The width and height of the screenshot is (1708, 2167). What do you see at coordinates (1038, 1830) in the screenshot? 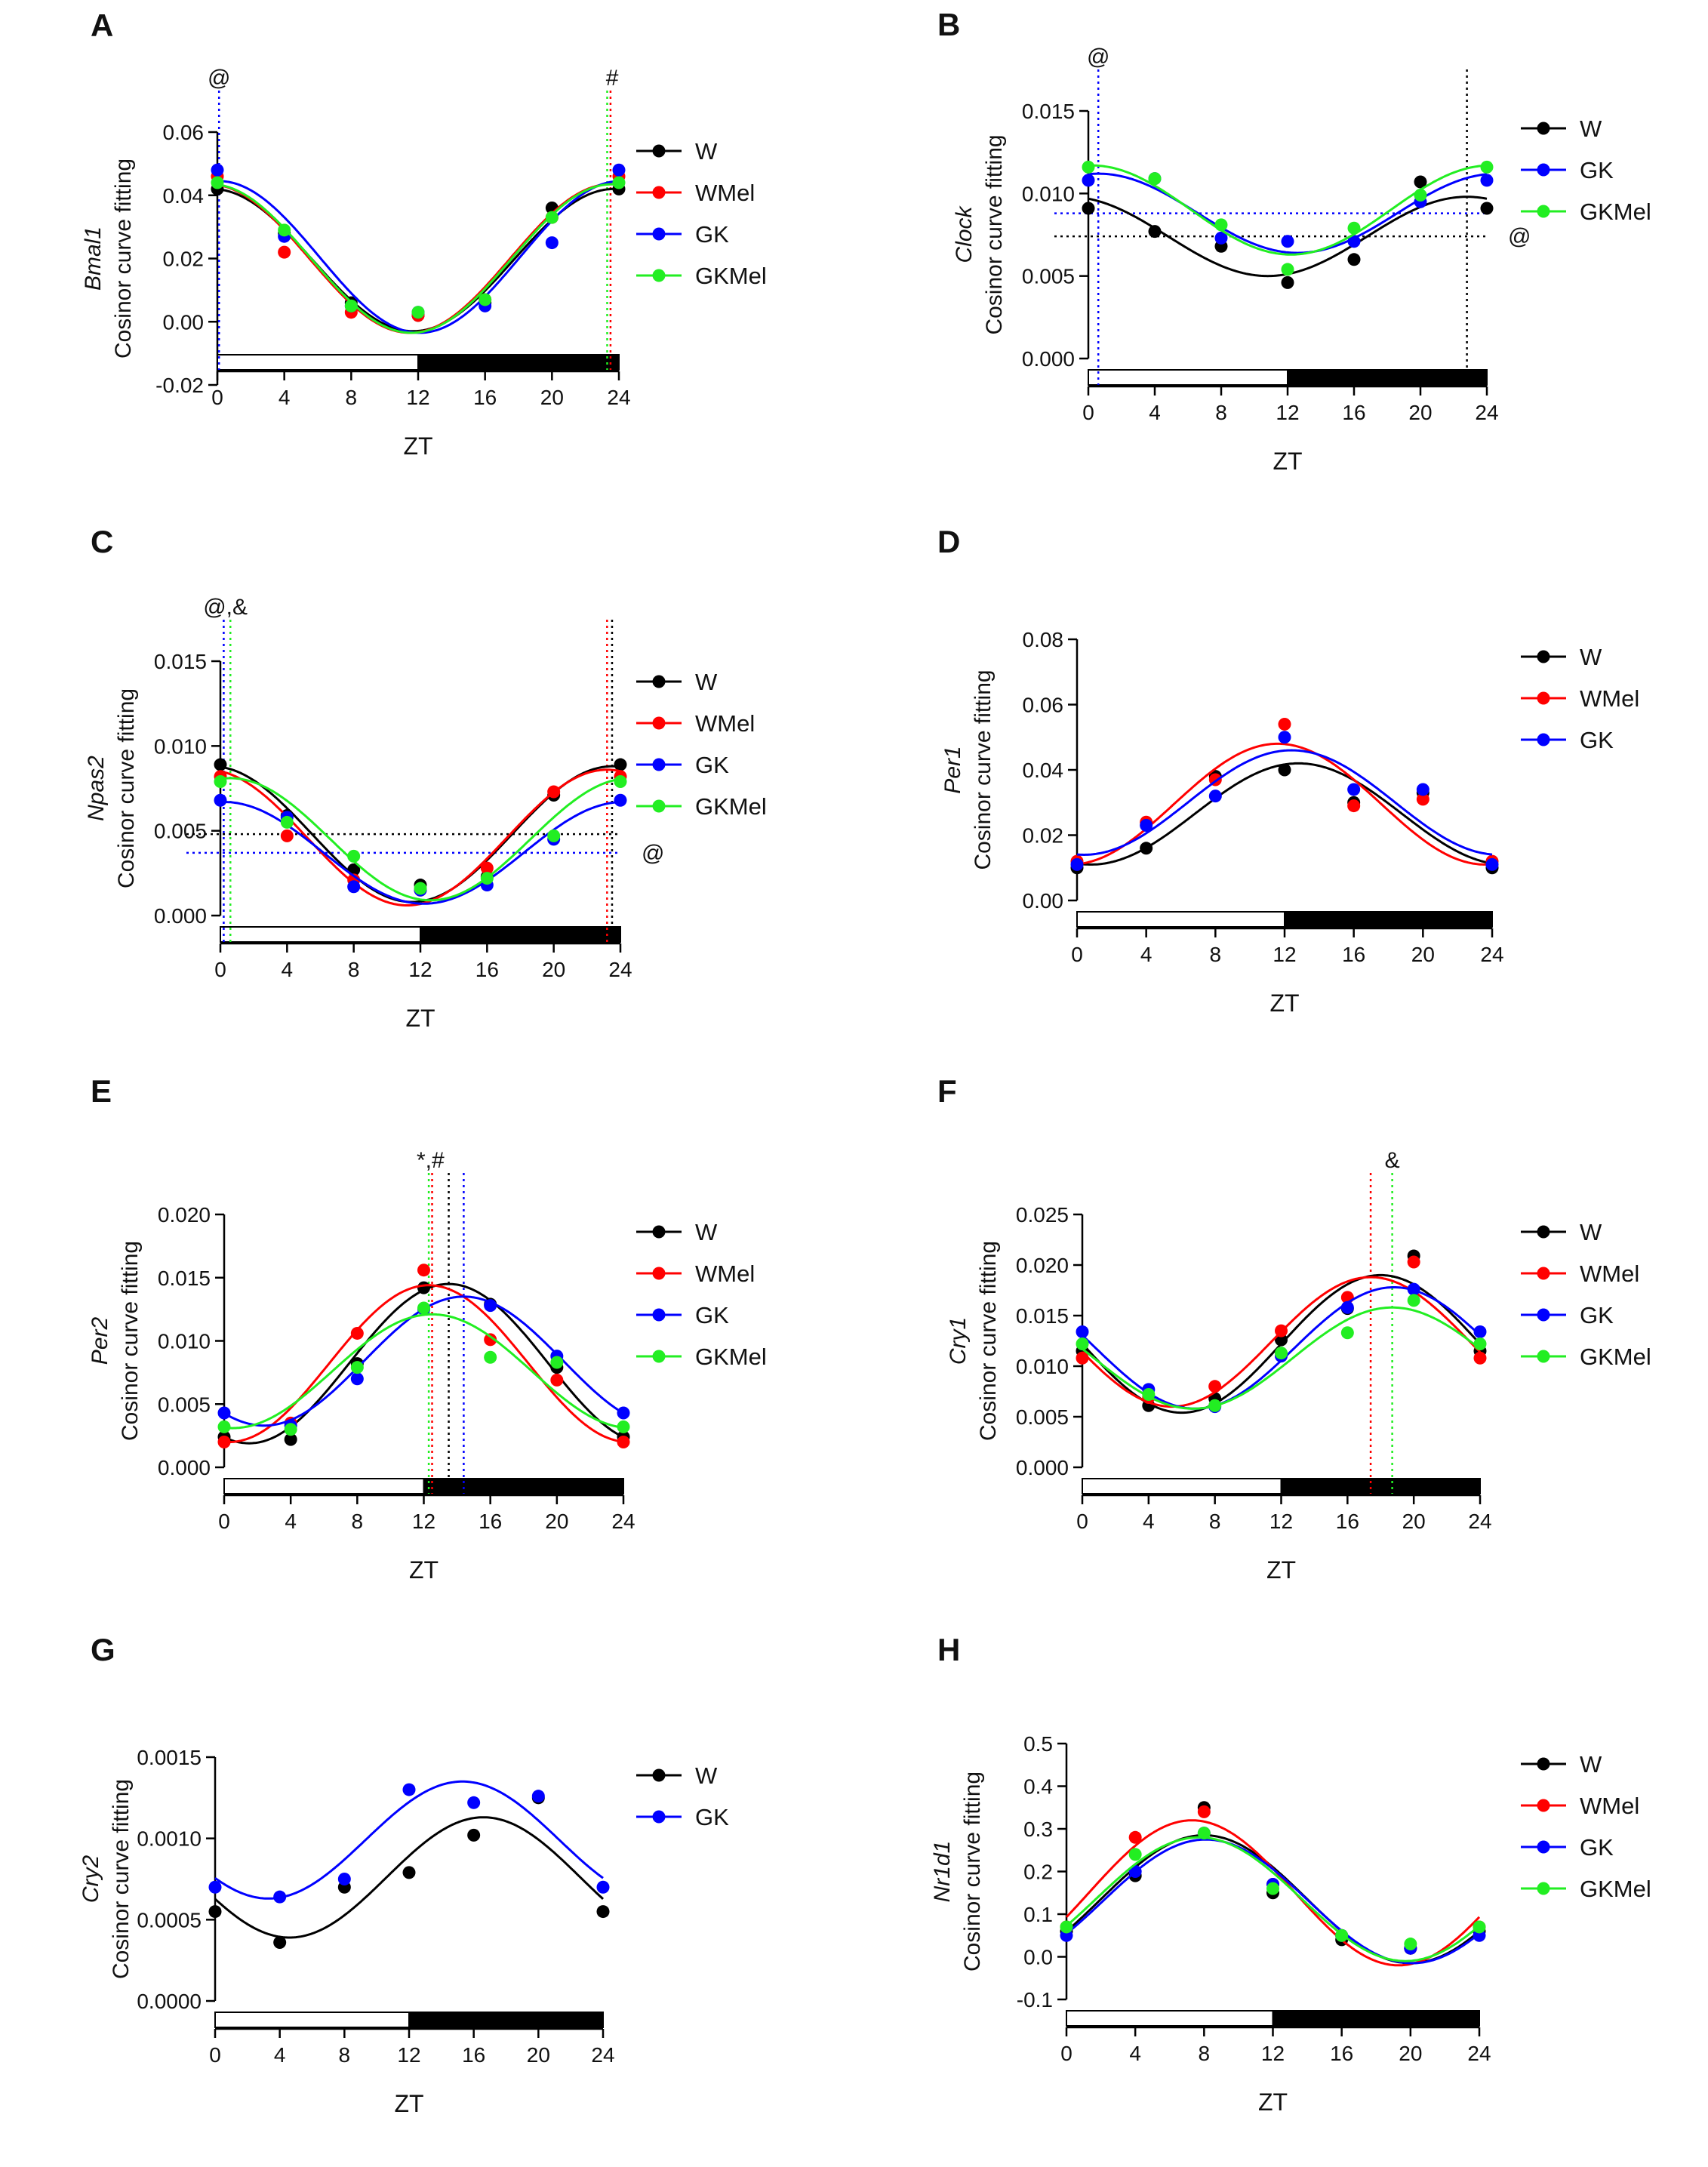
I see `y-tick-label: 0.3` at bounding box center [1038, 1830].